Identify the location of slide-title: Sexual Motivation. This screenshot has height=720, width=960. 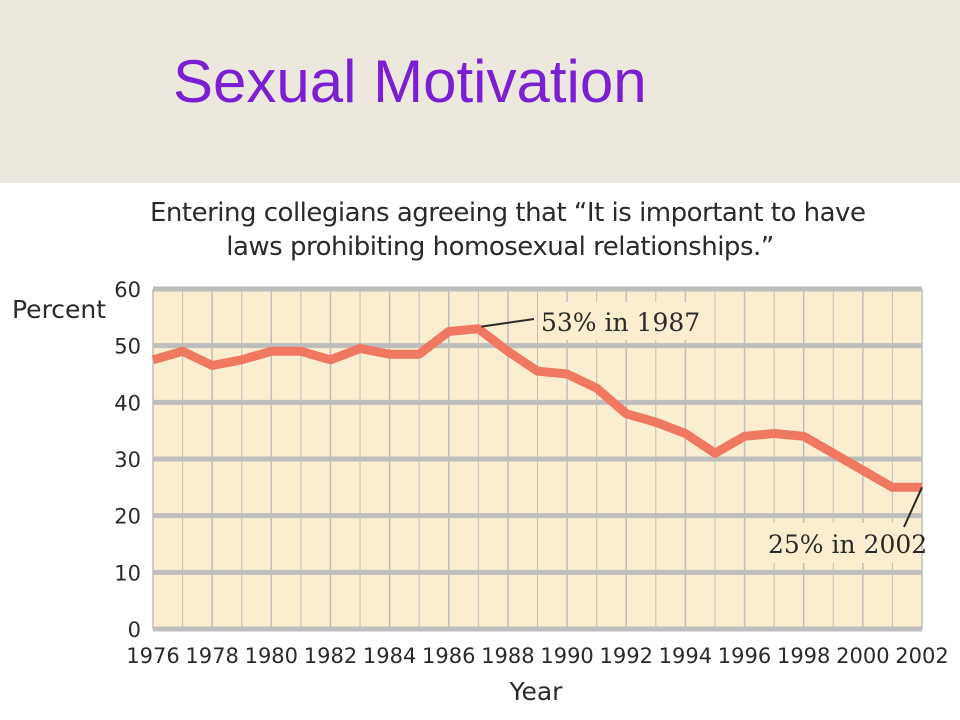
(410, 81).